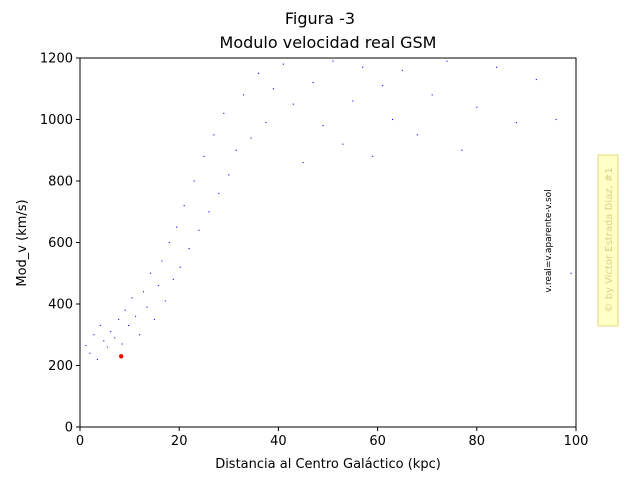 This screenshot has width=640, height=484. I want to click on y-tick-label: 0, so click(69, 428).